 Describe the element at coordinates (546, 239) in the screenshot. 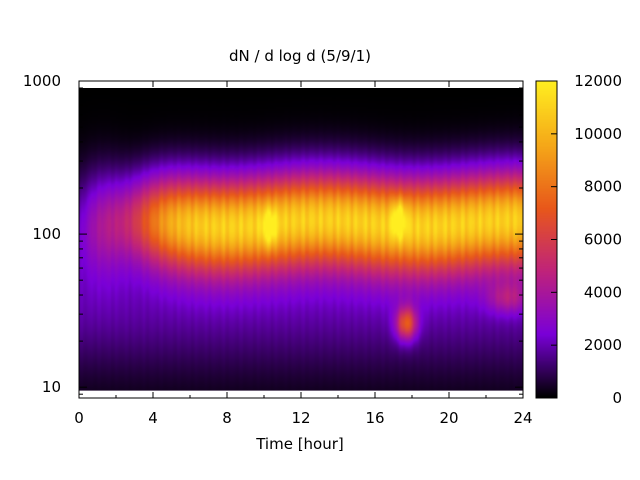

I see `colorbar-gradient` at that location.